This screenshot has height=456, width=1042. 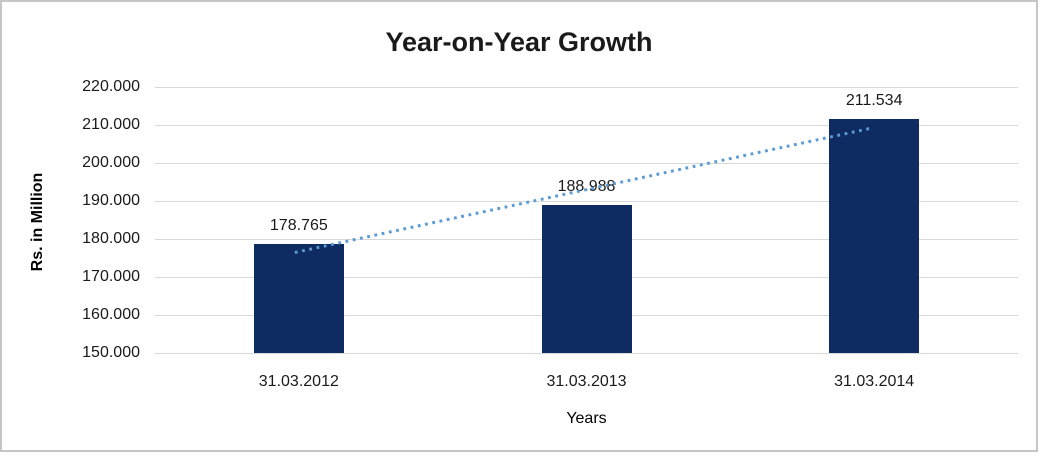 What do you see at coordinates (111, 162) in the screenshot?
I see `y-tick-label: 200.000` at bounding box center [111, 162].